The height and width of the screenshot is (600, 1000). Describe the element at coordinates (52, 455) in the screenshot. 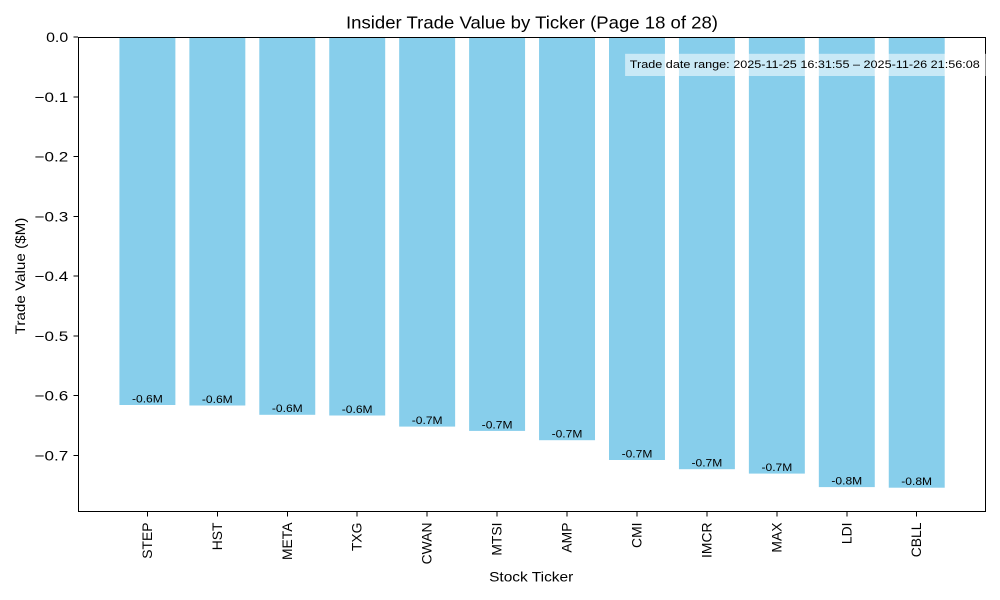

I see `svg-text: −0.7` at that location.